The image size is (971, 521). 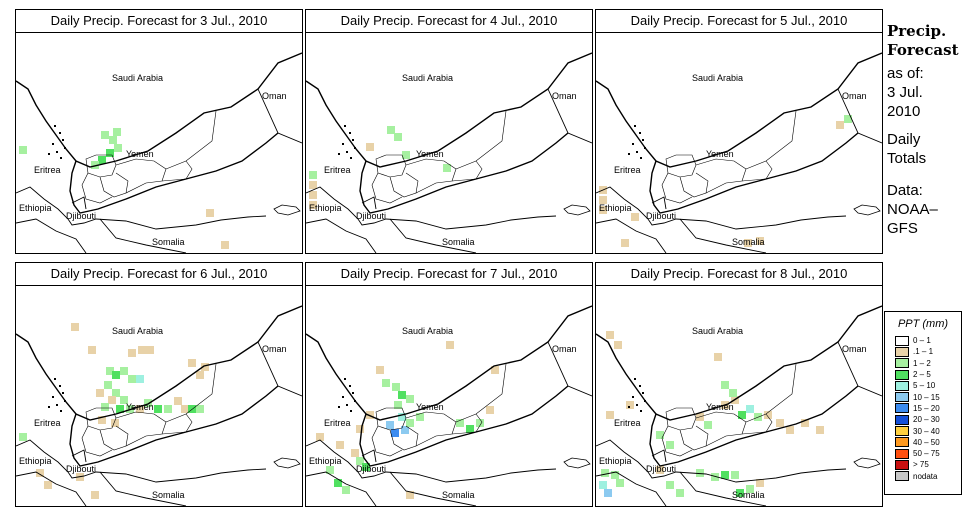 I want to click on data-label: Data:, so click(x=905, y=190).